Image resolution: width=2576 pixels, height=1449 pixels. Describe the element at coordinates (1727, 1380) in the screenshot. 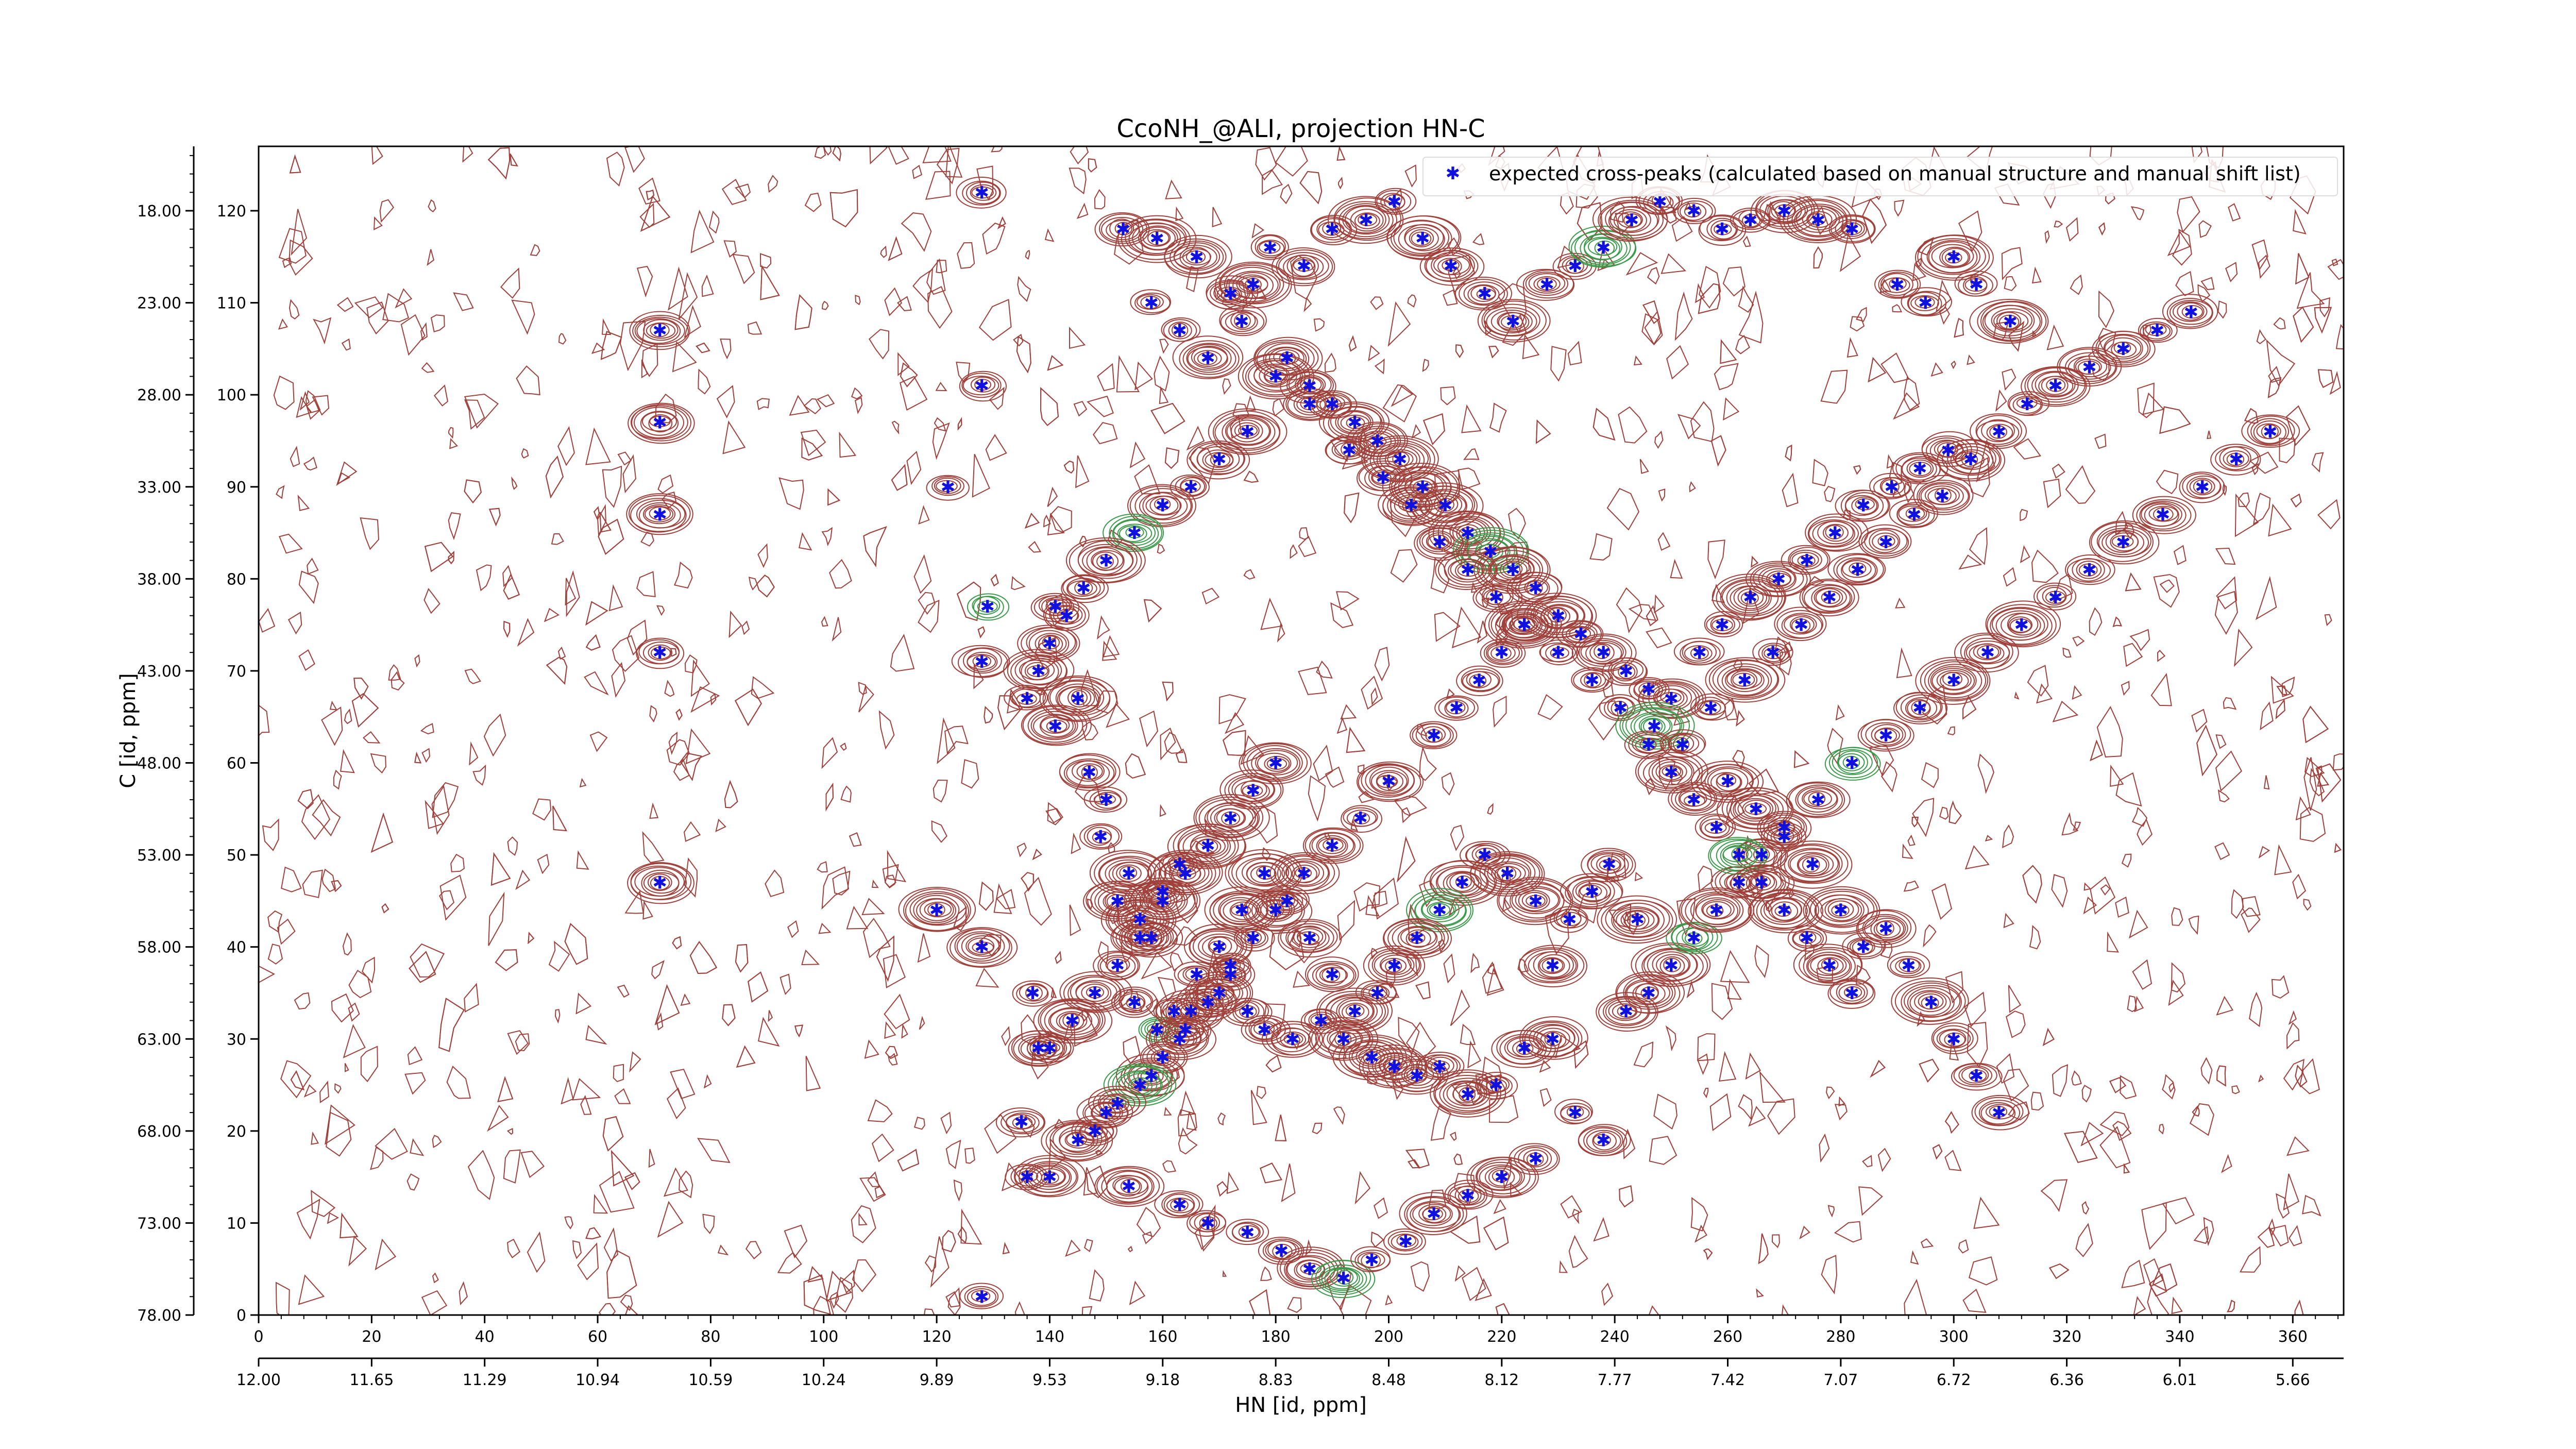

I see `x-ppm-tick-label: 7.42` at that location.